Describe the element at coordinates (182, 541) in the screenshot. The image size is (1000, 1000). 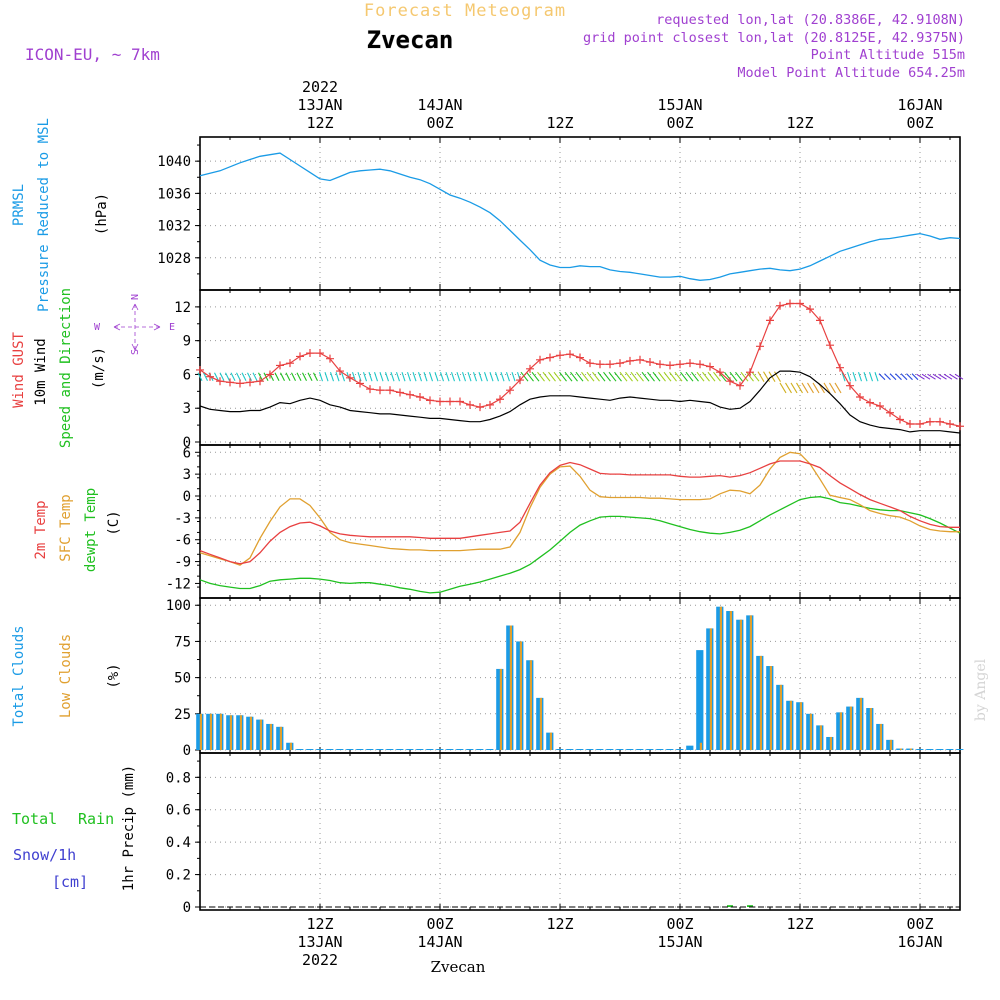
I see `y-tick-label: -6` at that location.